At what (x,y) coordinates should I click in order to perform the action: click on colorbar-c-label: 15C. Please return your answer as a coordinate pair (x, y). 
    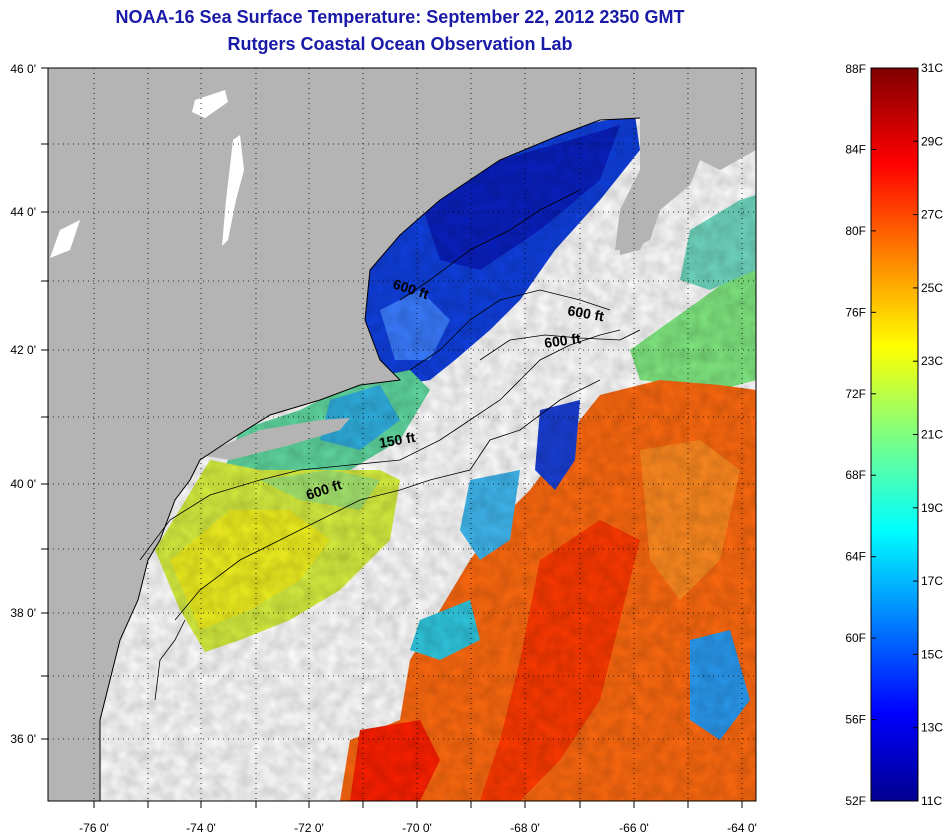
    Looking at the image, I should click on (932, 654).